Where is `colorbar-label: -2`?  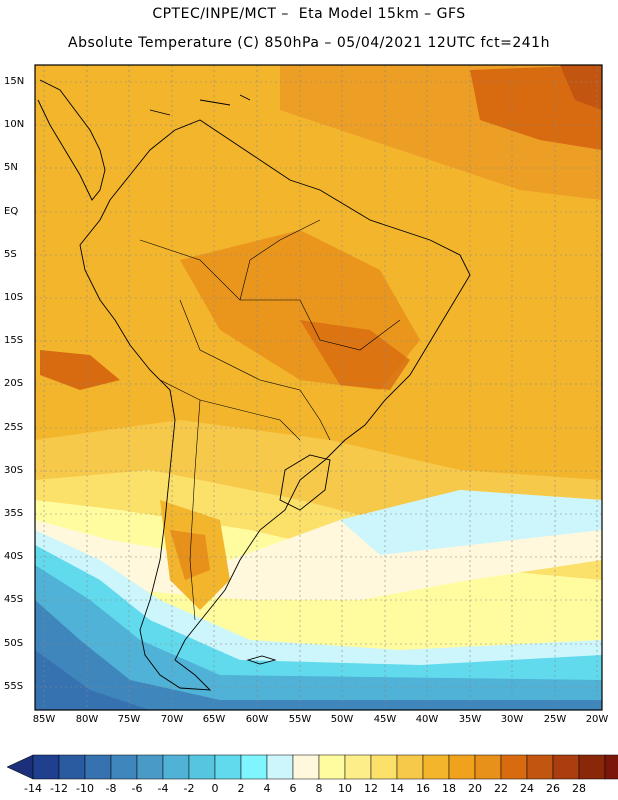
colorbar-label: -2 is located at coordinates (189, 788).